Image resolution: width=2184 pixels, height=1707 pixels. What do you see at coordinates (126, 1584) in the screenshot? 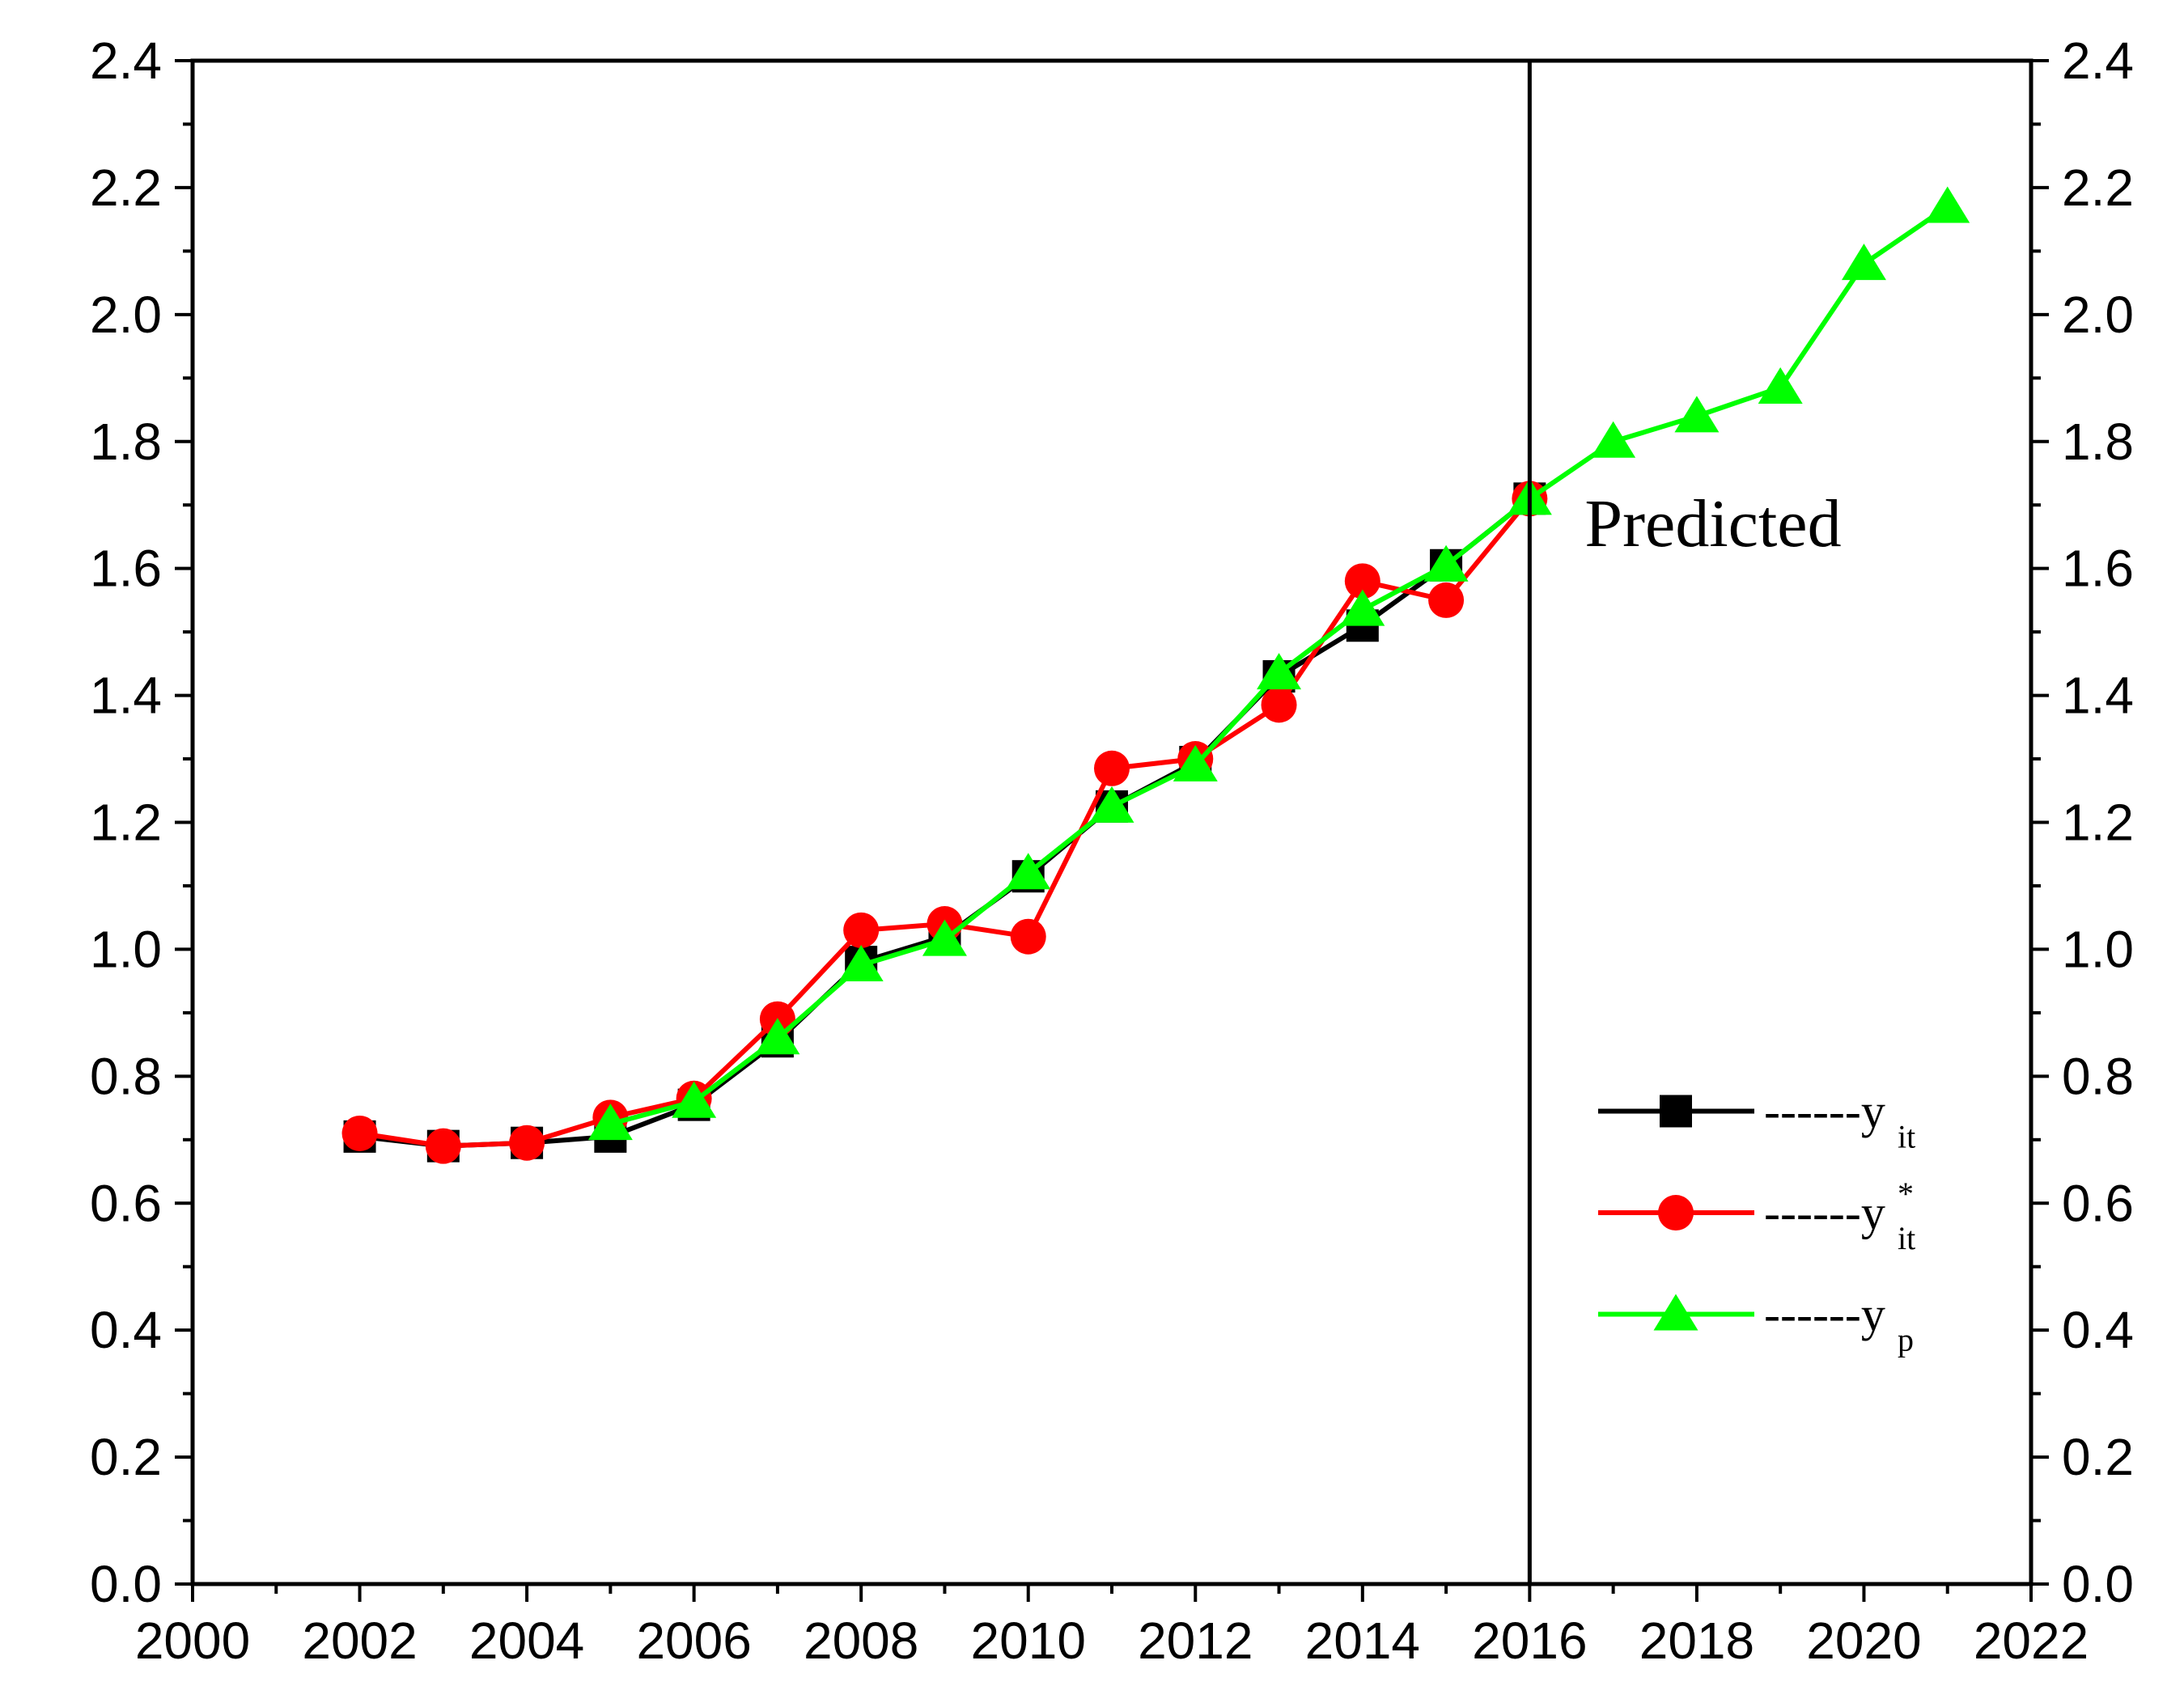
I see `y-tick-label-left: 0.0` at bounding box center [126, 1584].